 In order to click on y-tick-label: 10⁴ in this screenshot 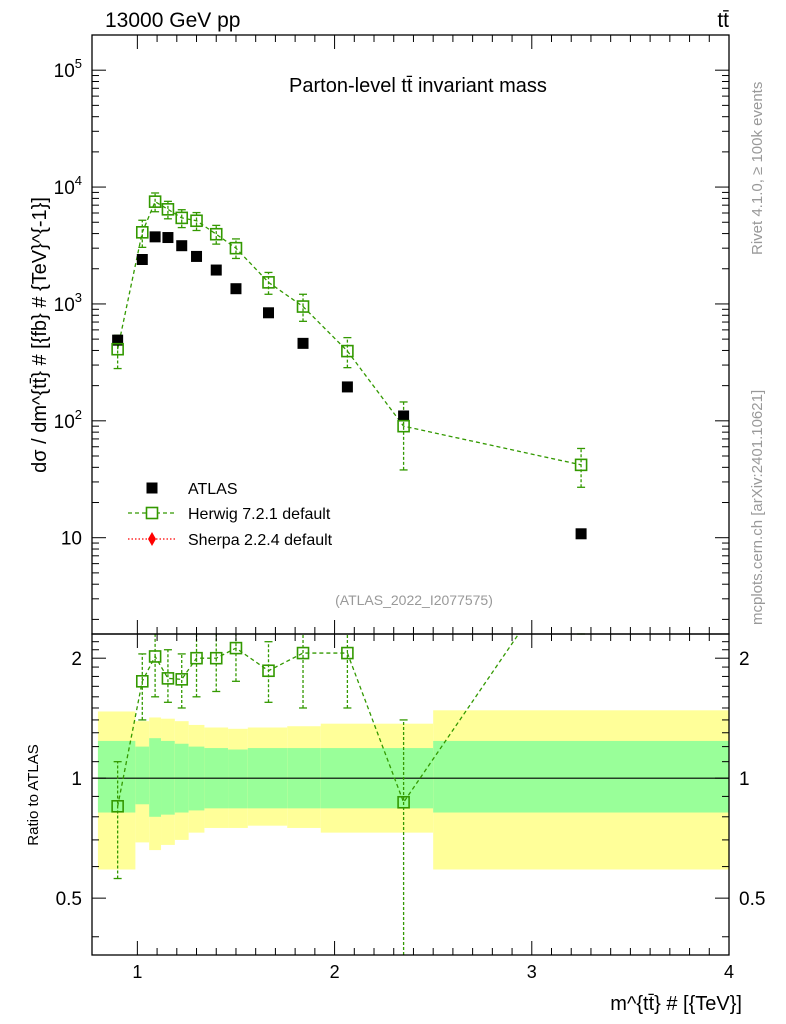, I will do `click(68, 186)`.